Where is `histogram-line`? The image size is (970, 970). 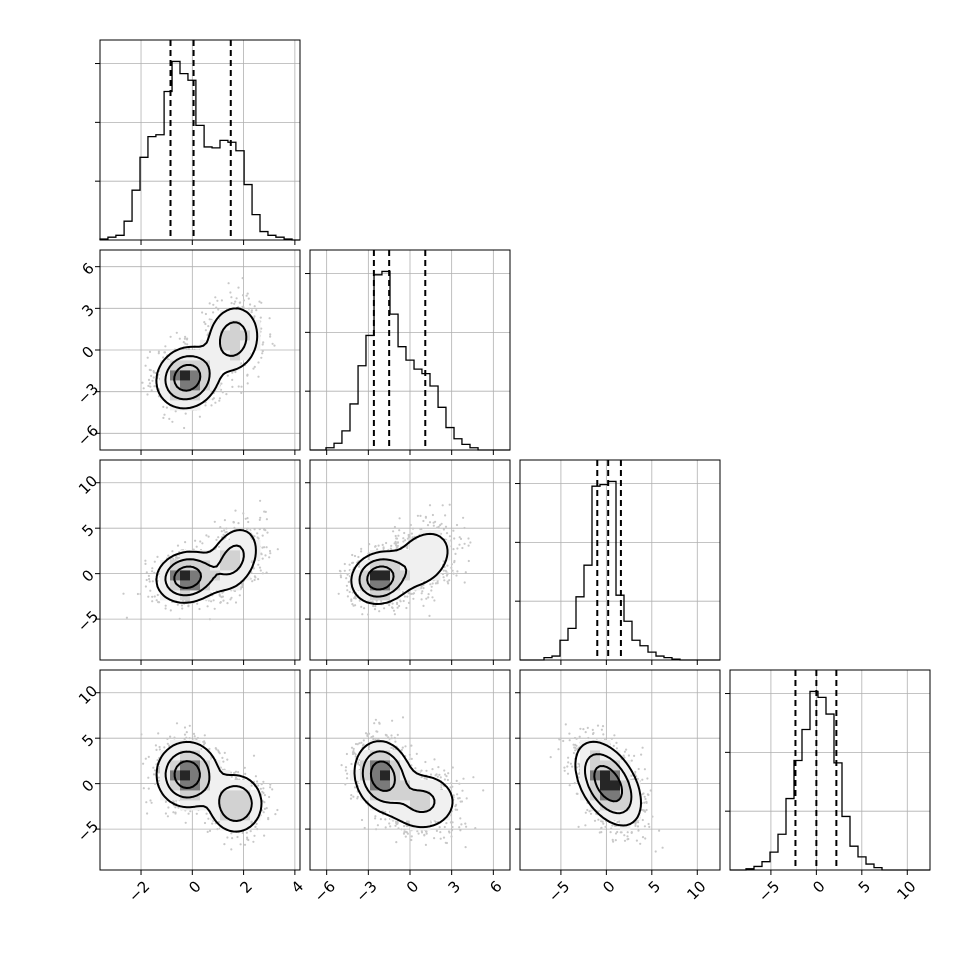 histogram-line is located at coordinates (620, 570).